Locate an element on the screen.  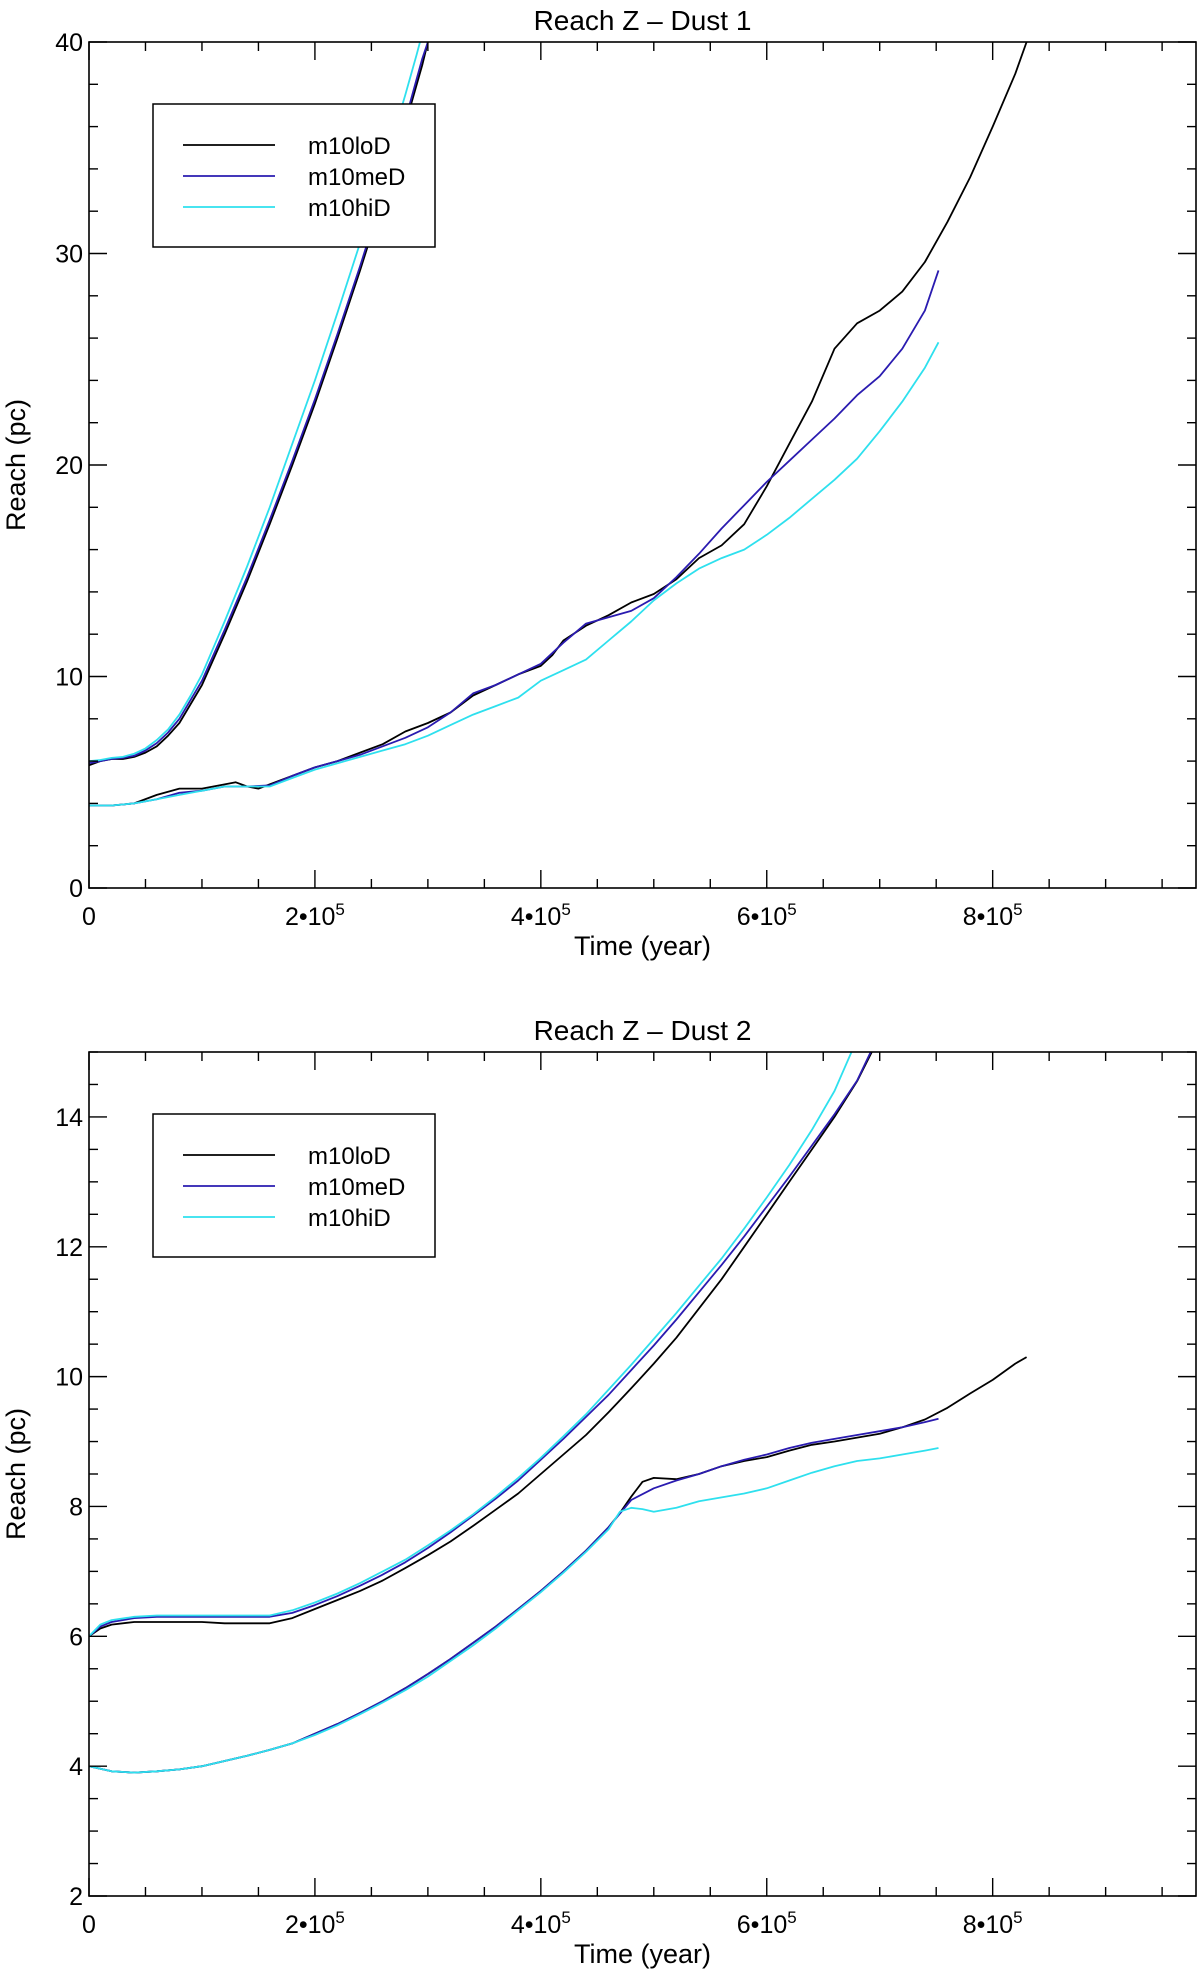
chart-title: Reach Z – Dust 2 is located at coordinates (643, 1030).